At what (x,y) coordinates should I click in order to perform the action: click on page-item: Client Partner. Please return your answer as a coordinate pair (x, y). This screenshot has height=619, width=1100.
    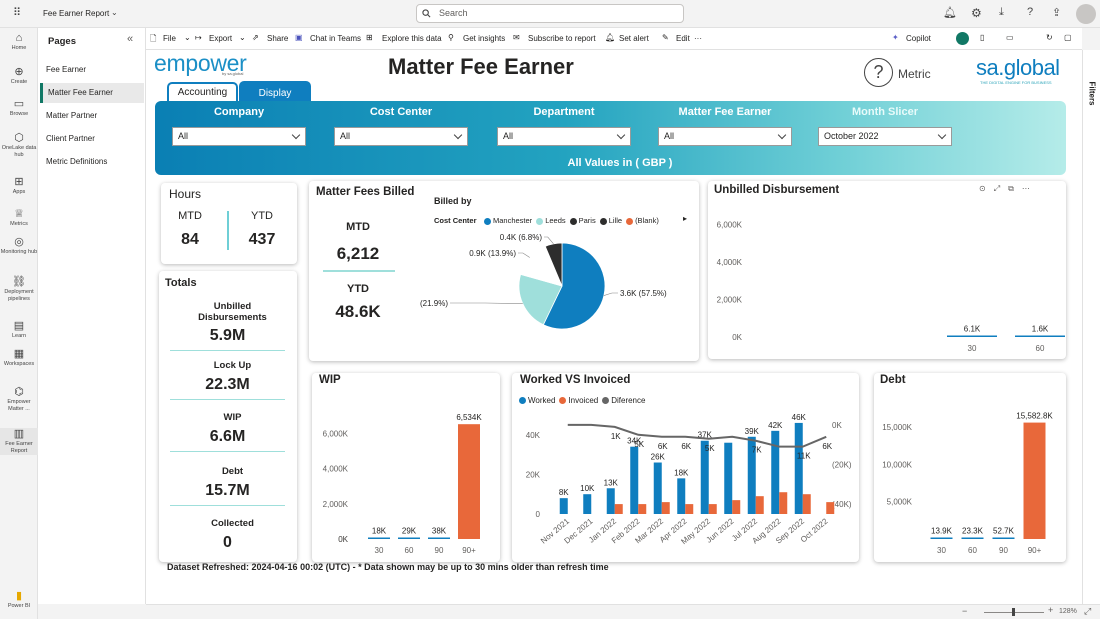
    Looking at the image, I should click on (70, 138).